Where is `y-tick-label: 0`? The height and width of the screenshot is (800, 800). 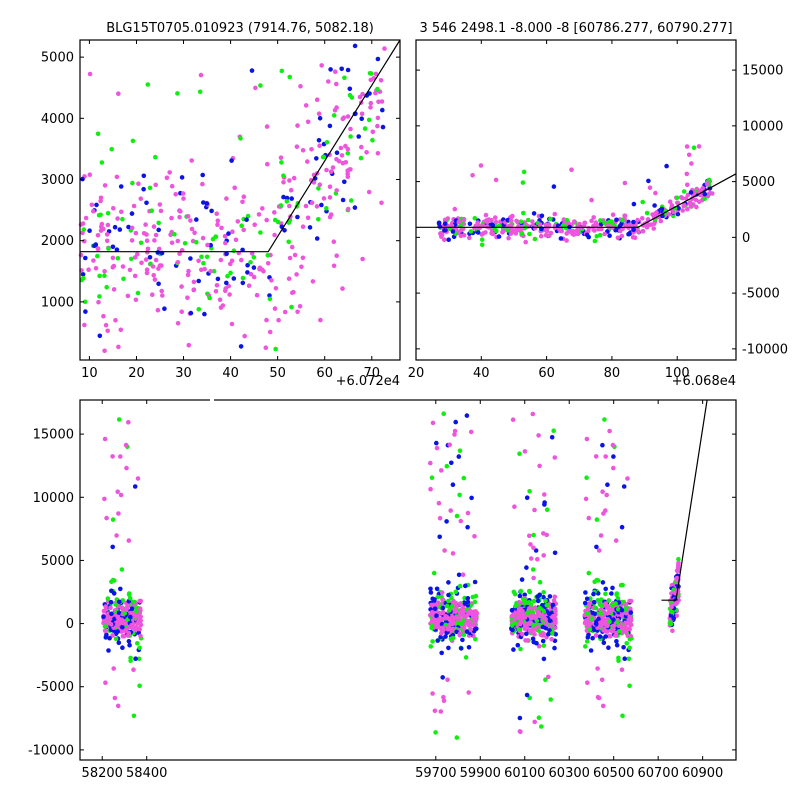
y-tick-label: 0 is located at coordinates (70, 624).